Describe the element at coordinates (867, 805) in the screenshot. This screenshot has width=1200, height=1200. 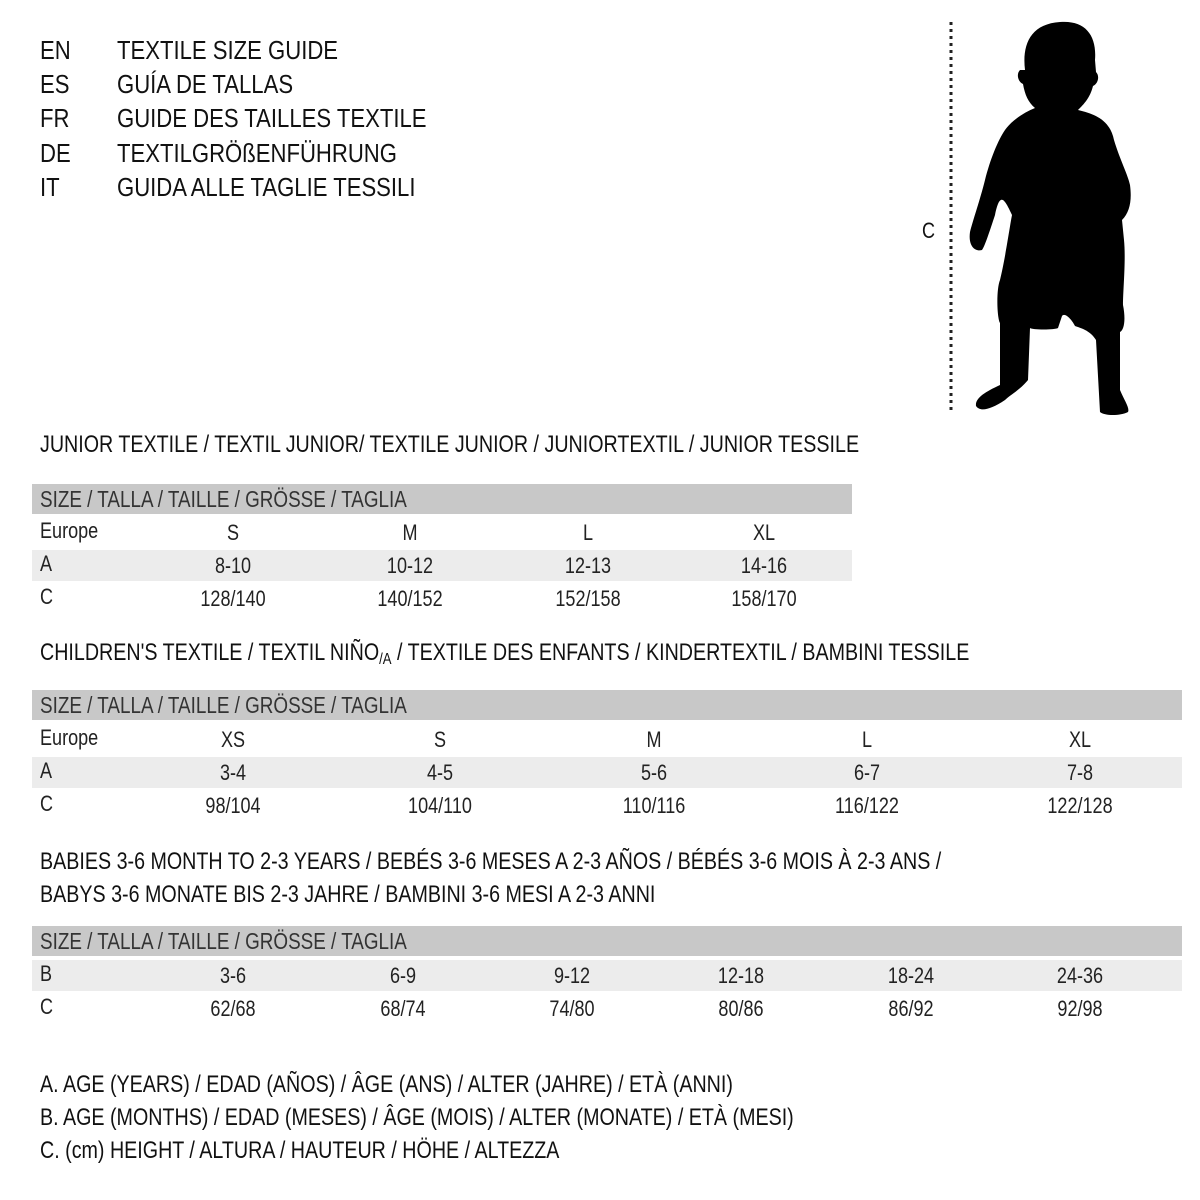
I see `table-cell: 116/122` at that location.